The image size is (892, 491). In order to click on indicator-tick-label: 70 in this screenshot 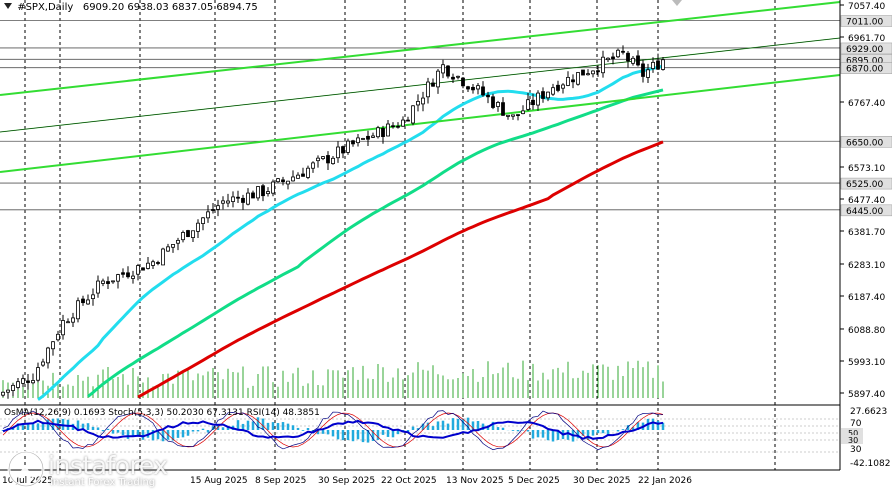, I will do `click(856, 424)`.